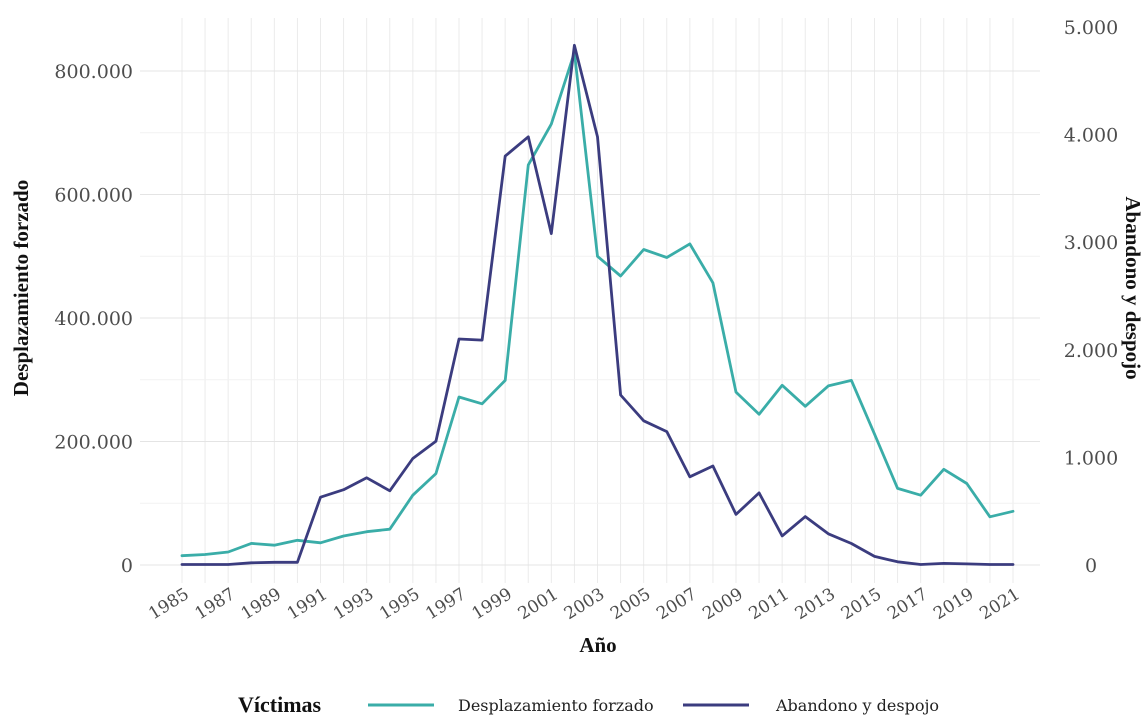  I want to click on y-left-tick-label: 600.000, so click(93, 196).